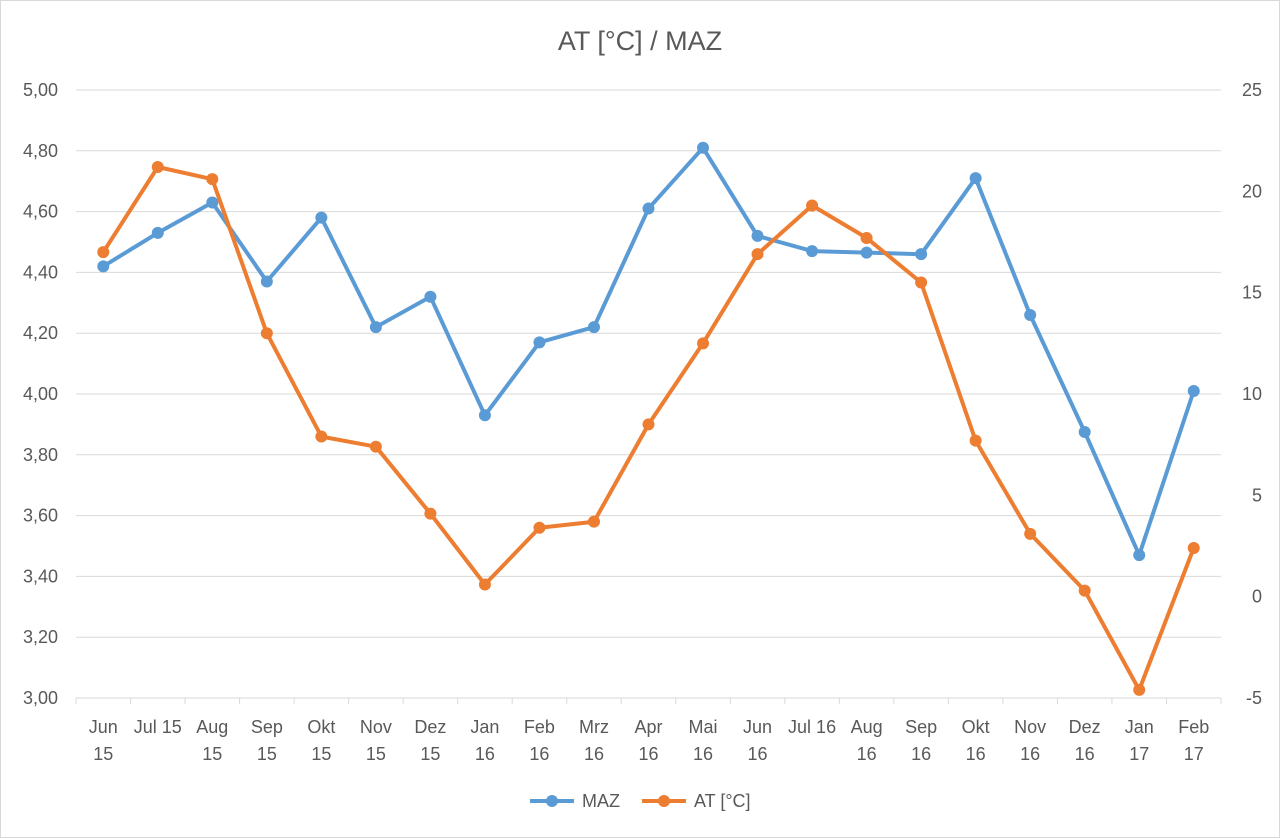  What do you see at coordinates (640, 41) in the screenshot?
I see `chart-title: AT [°C] / MAZ` at bounding box center [640, 41].